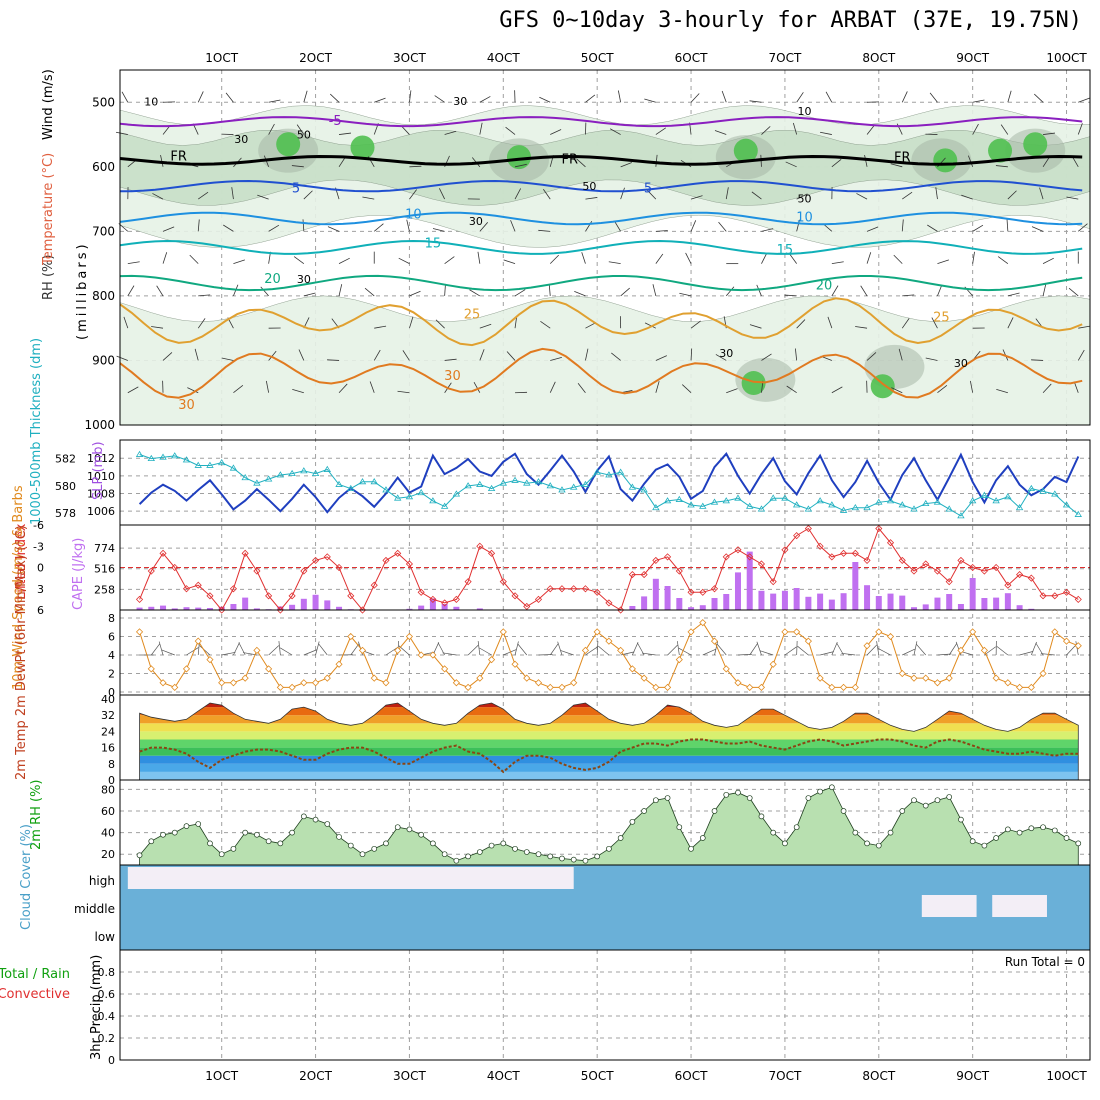 The width and height of the screenshot is (1100, 1100). Describe the element at coordinates (108, 854) in the screenshot. I see `rh-tick-label: 20` at that location.